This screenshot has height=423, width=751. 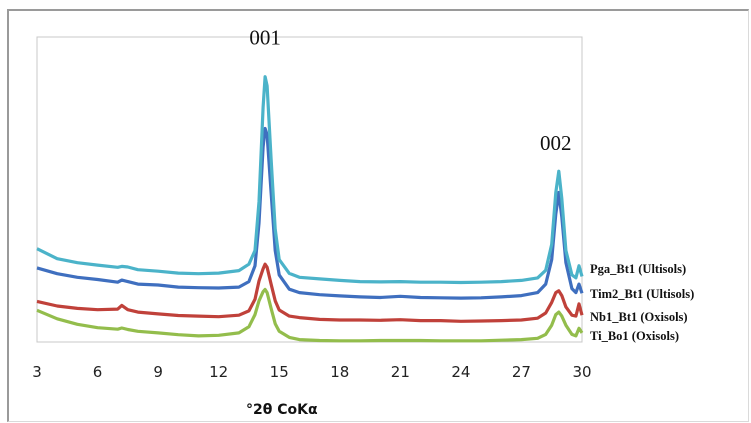 I want to click on x-tick-label: 15, so click(x=279, y=372).